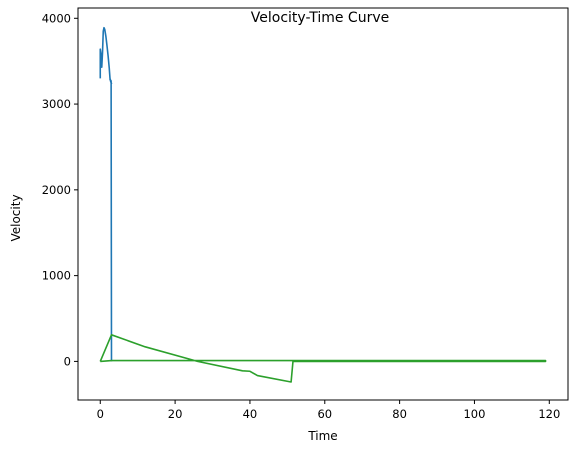 This screenshot has height=453, width=580. I want to click on x-tick-label: 40, so click(250, 414).